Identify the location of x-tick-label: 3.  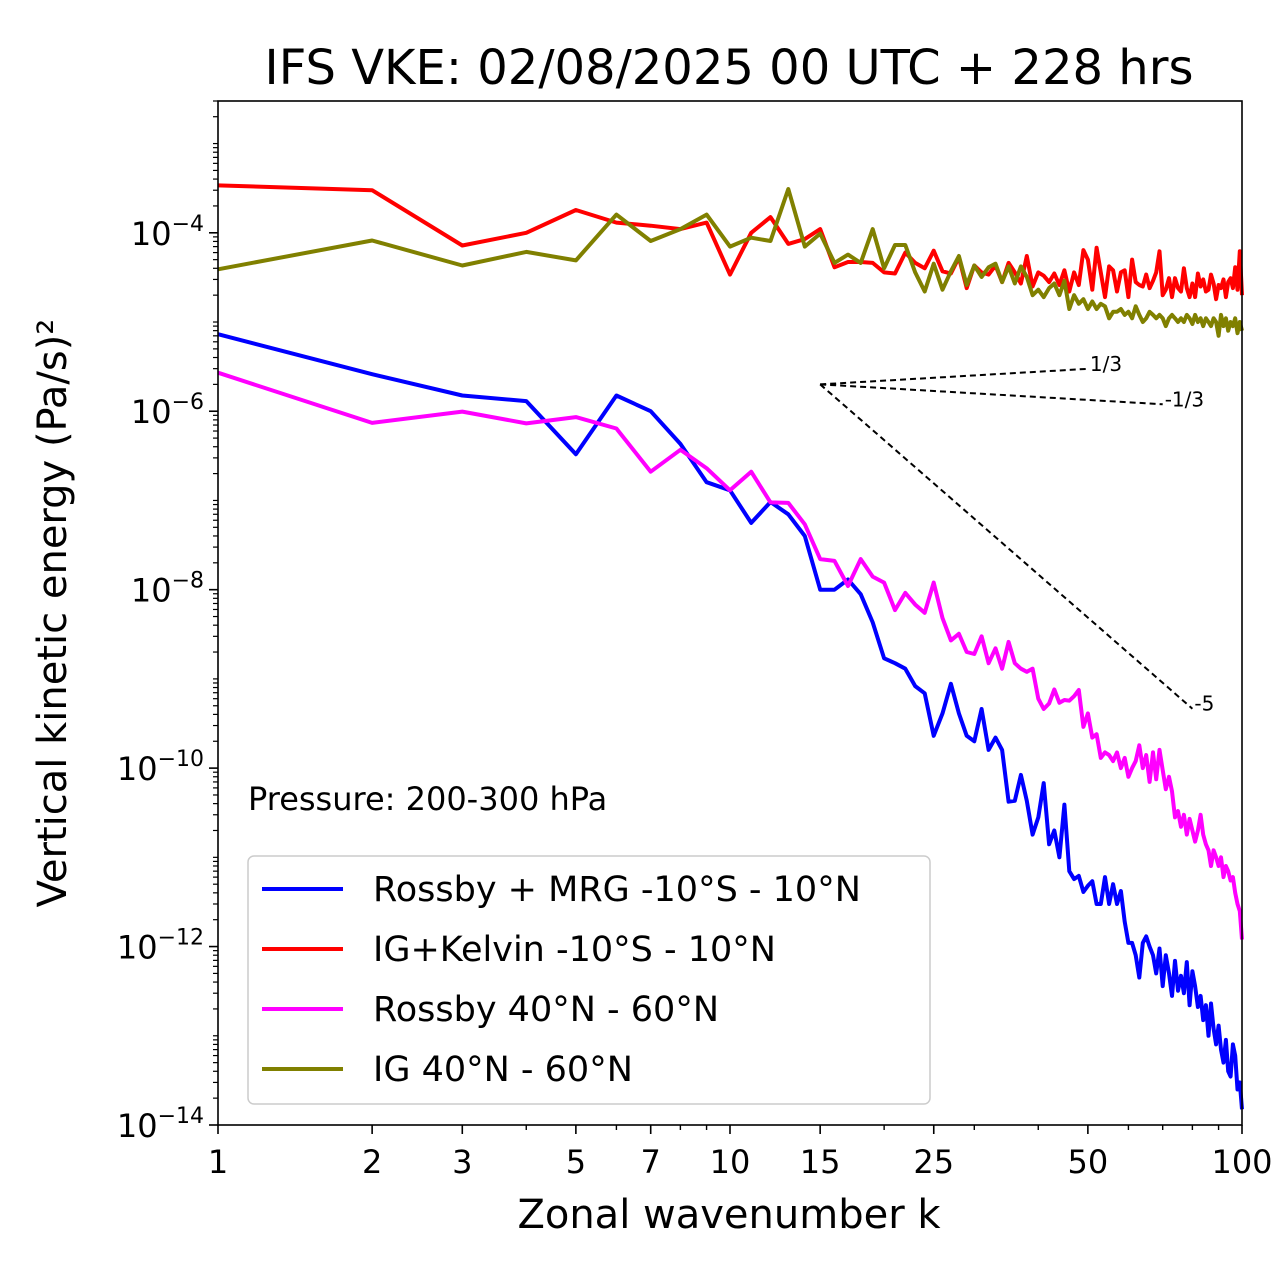
(462, 1162).